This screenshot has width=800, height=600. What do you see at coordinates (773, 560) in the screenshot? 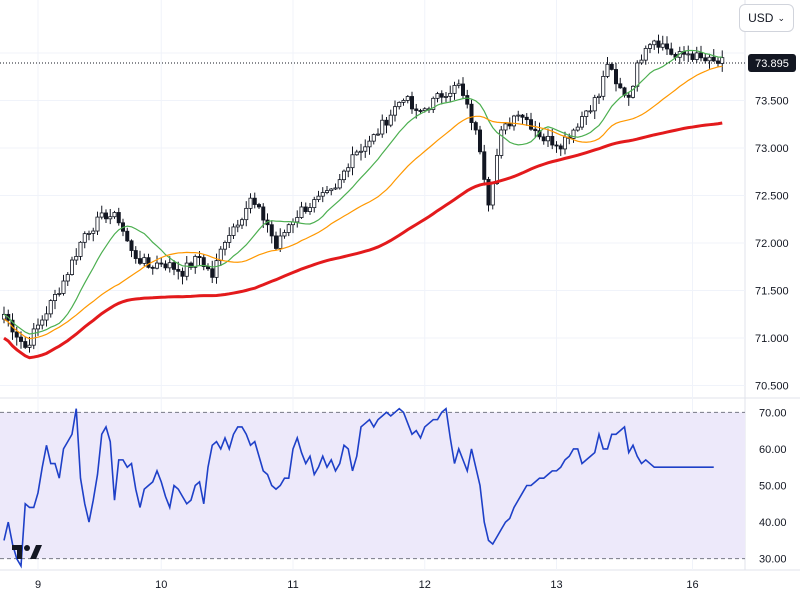
I see `oscillator-tick-label: 30.00` at bounding box center [773, 560].